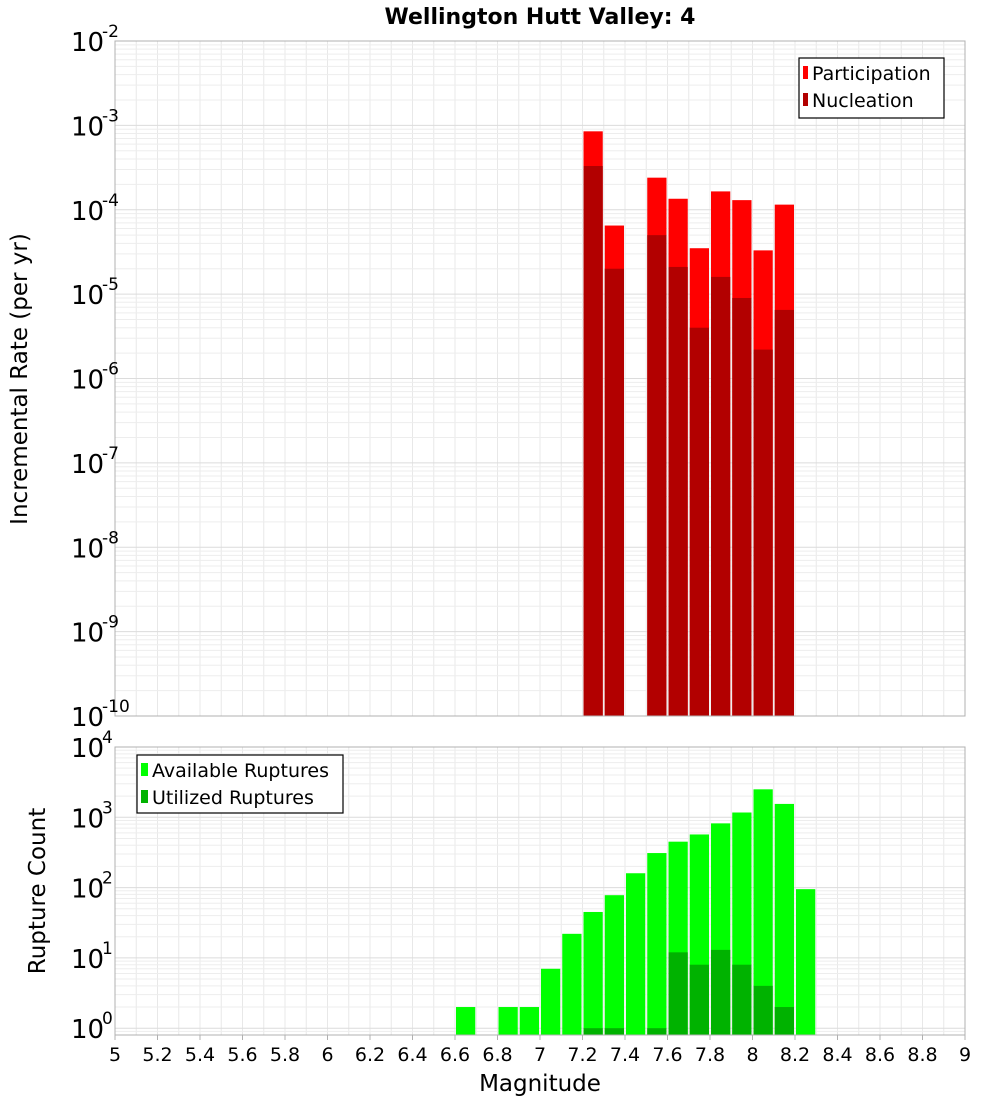  What do you see at coordinates (107, 949) in the screenshot?
I see `svg-text: 1` at bounding box center [107, 949].